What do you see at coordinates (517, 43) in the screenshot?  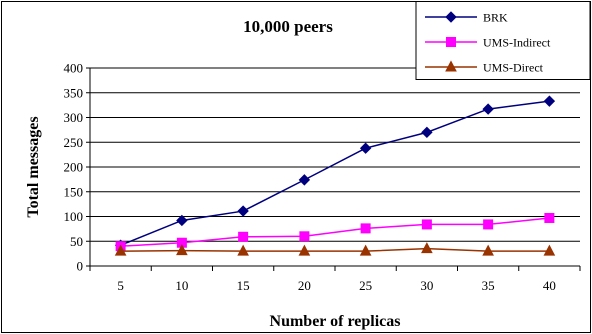 I see `legend-label: UMS-Indirect` at bounding box center [517, 43].